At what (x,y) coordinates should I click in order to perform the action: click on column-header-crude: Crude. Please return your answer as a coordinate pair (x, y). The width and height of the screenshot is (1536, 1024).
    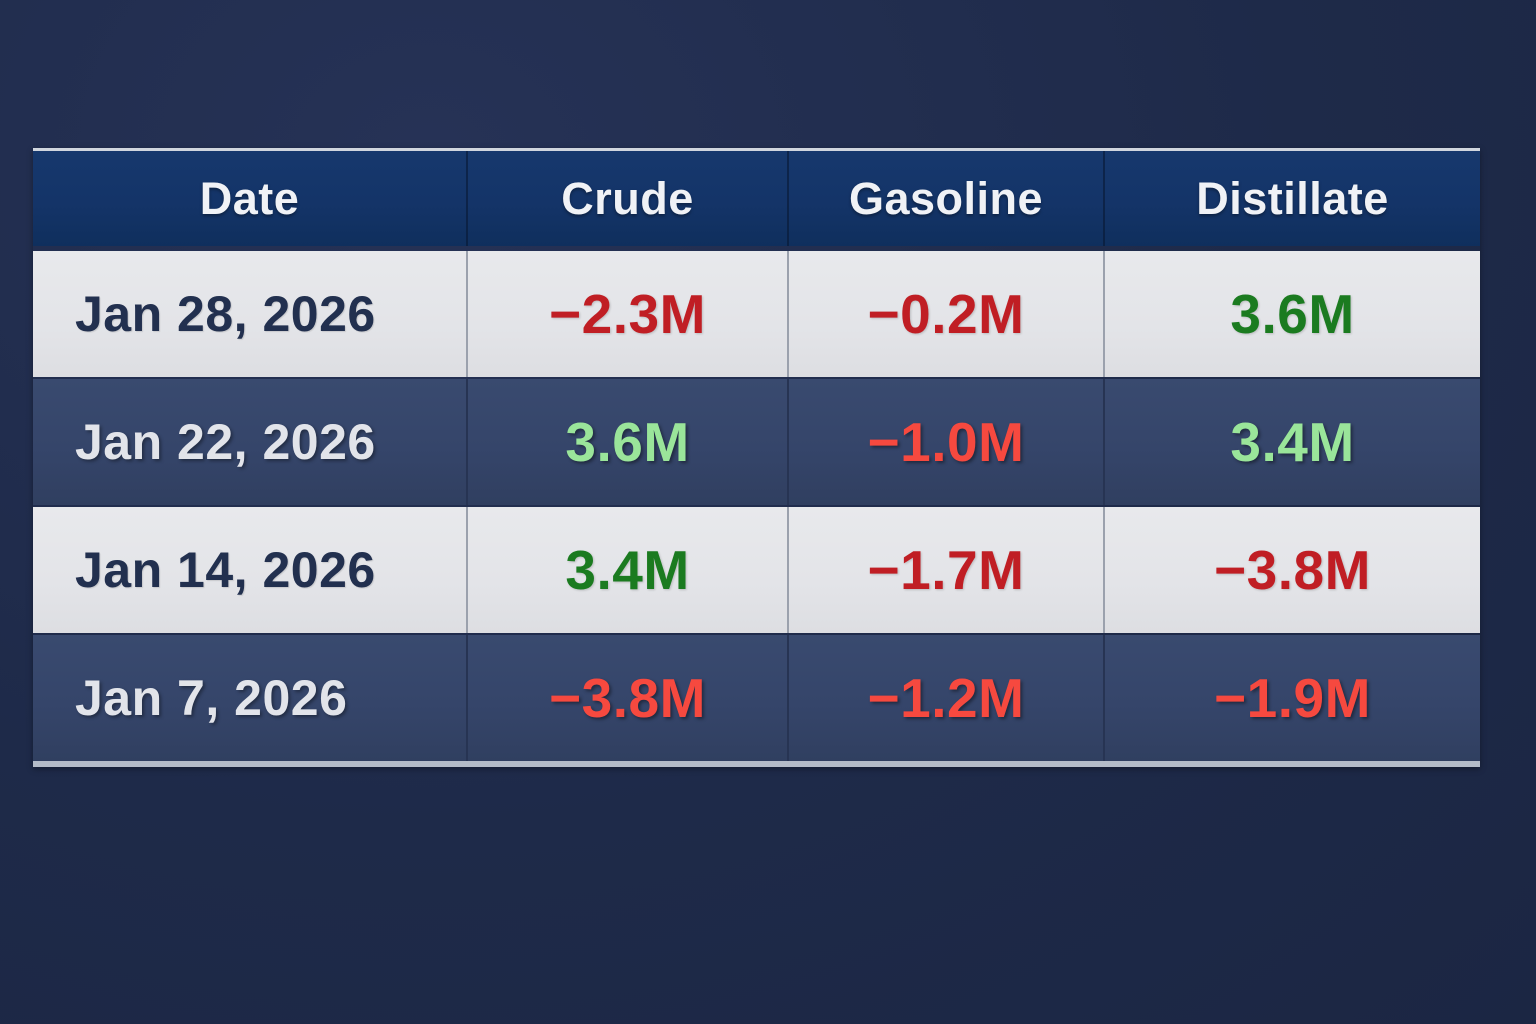
    Looking at the image, I should click on (626, 198).